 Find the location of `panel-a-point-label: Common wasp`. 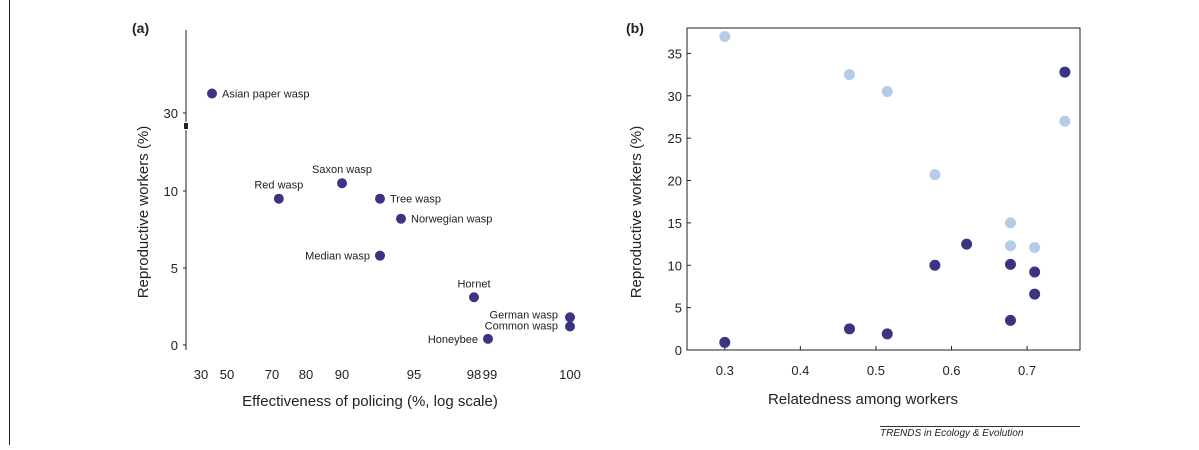

panel-a-point-label: Common wasp is located at coordinates (521, 327).